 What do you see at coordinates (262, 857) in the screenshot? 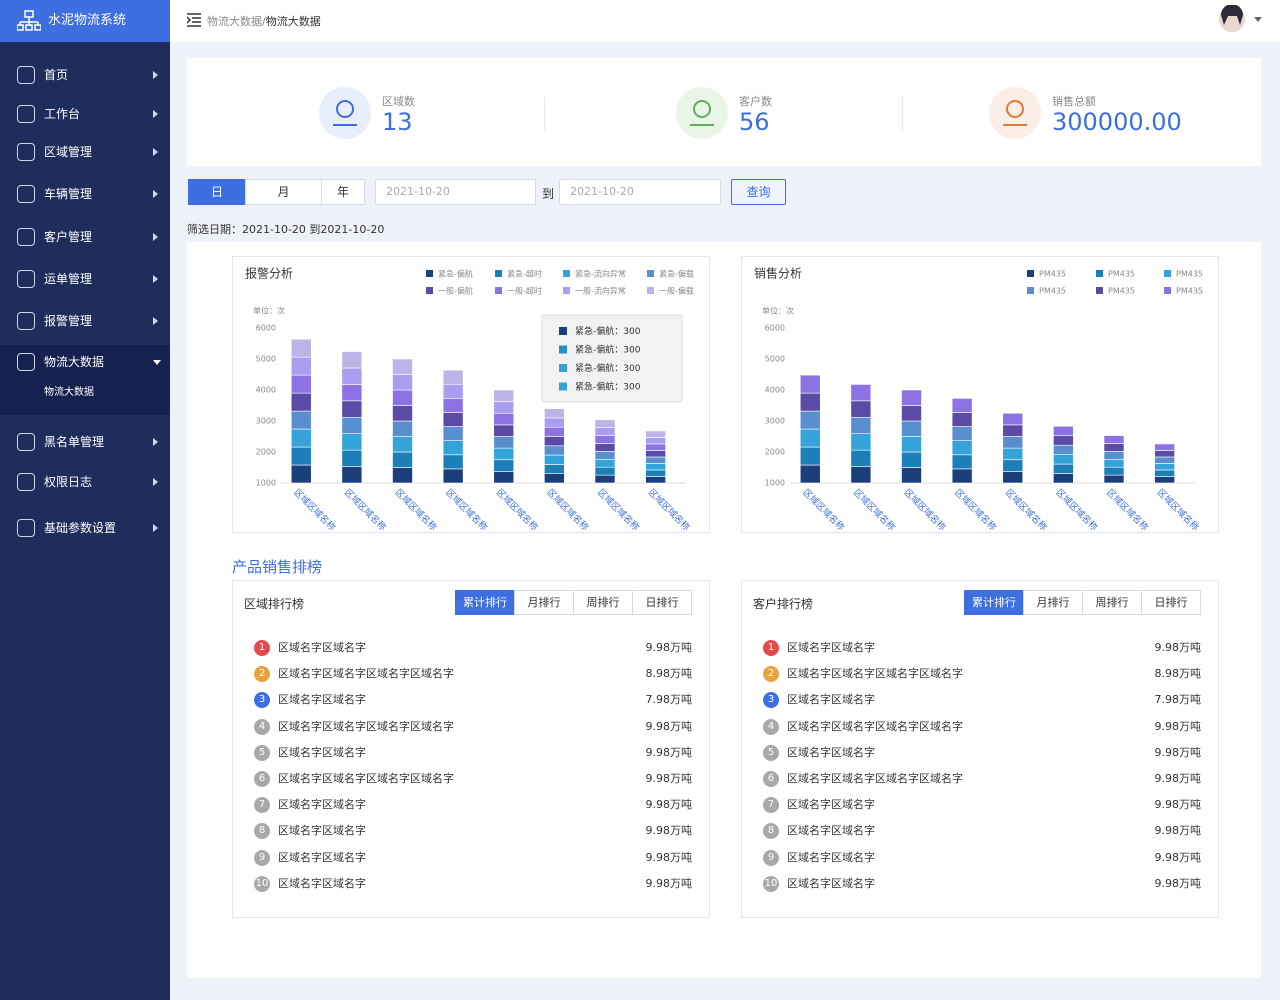
I see `rank-badge: 9` at bounding box center [262, 857].